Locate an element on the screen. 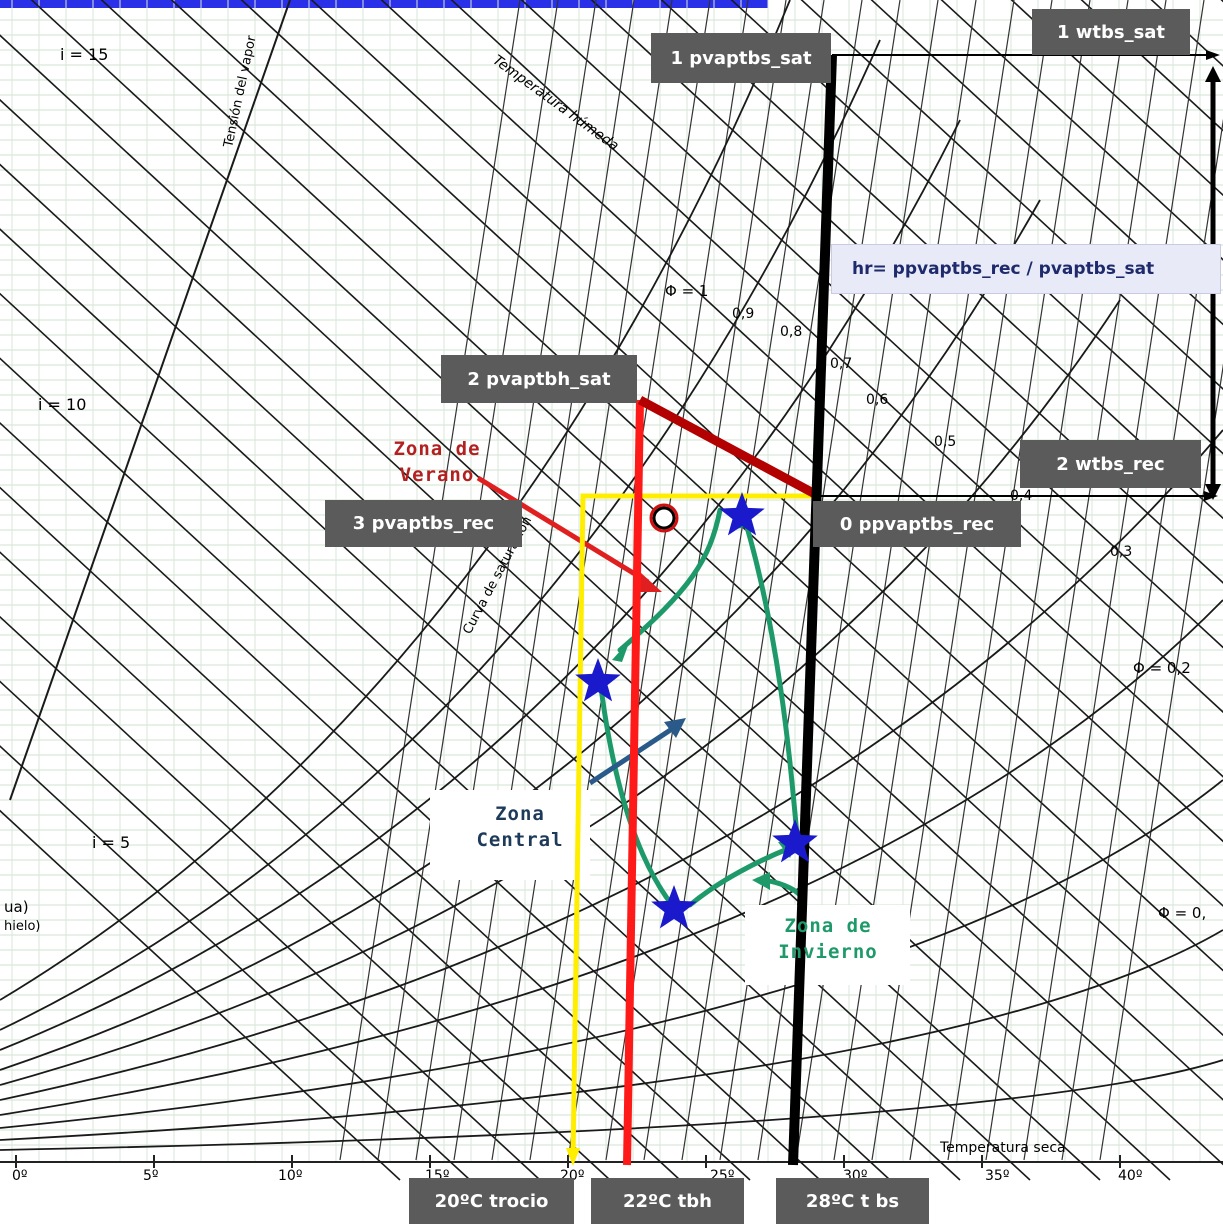 The height and width of the screenshot is (1224, 1223). label-ppvaptbs-rec: 0 ppvaptbs_rec is located at coordinates (917, 524).